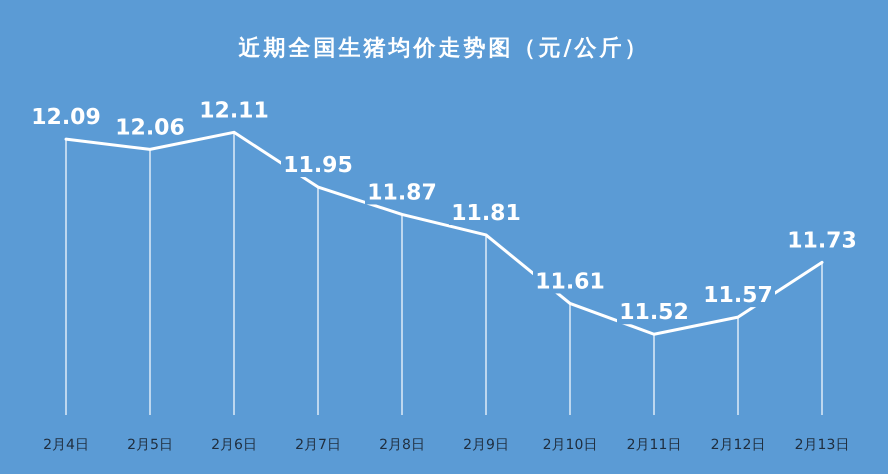 The height and width of the screenshot is (474, 888). Describe the element at coordinates (150, 445) in the screenshot. I see `x-tick-label: 2月5日` at that location.